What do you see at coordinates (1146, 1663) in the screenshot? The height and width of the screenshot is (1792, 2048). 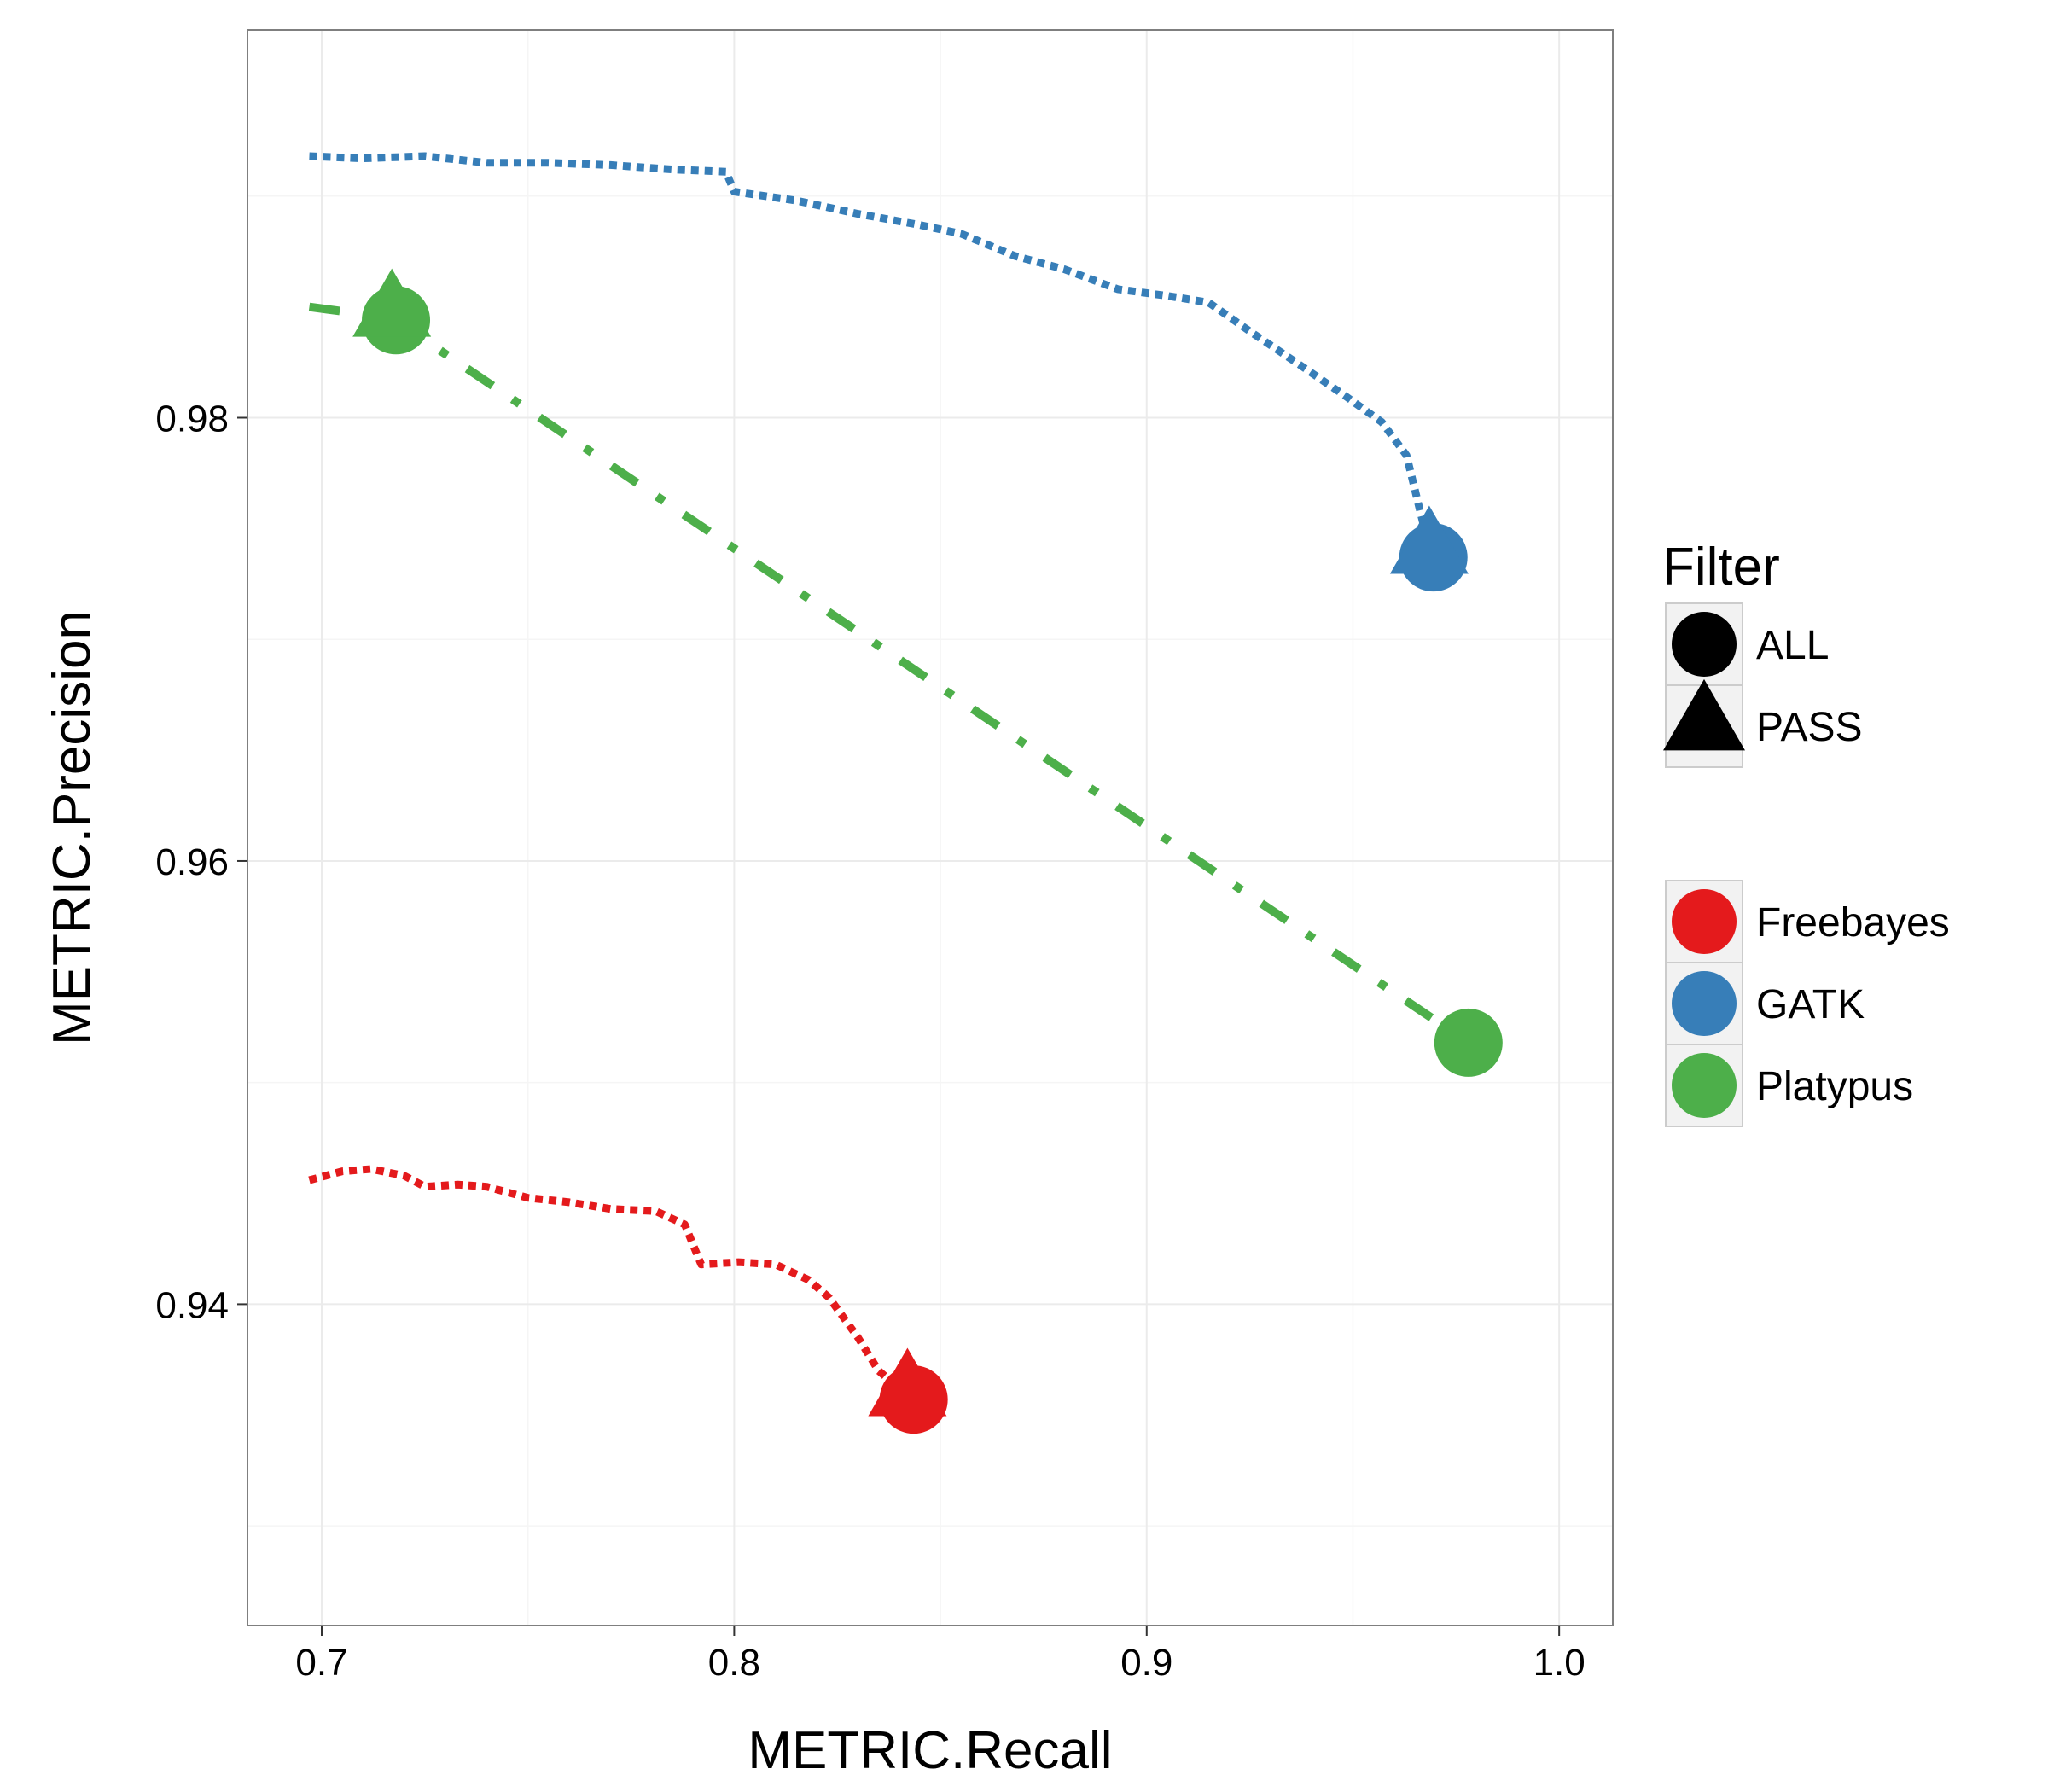 I see `x-tick-label: 0.9` at bounding box center [1146, 1663].